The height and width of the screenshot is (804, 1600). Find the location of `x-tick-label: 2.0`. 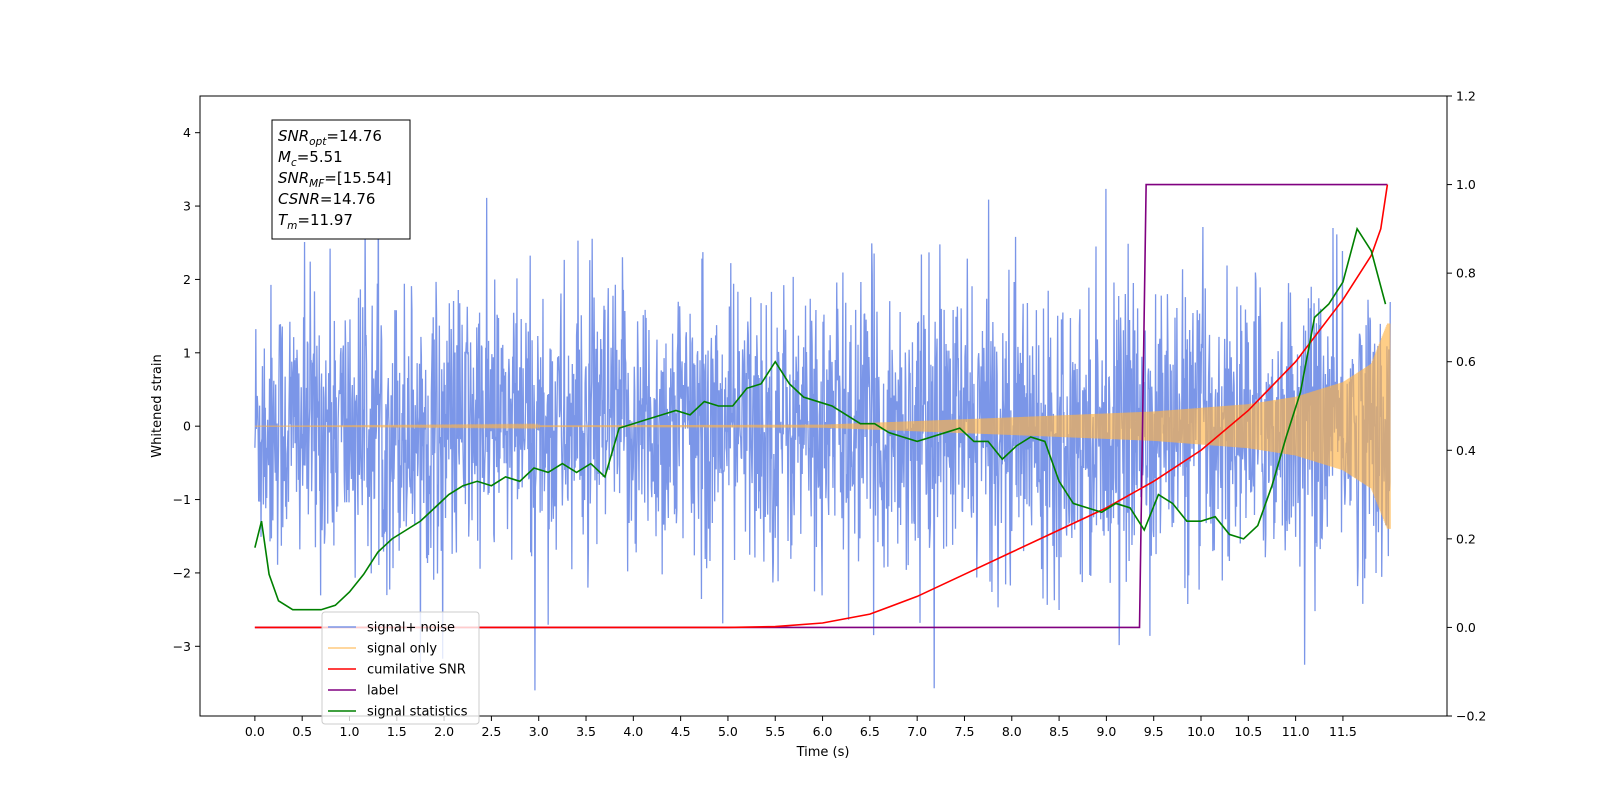

x-tick-label: 2.0 is located at coordinates (444, 731).